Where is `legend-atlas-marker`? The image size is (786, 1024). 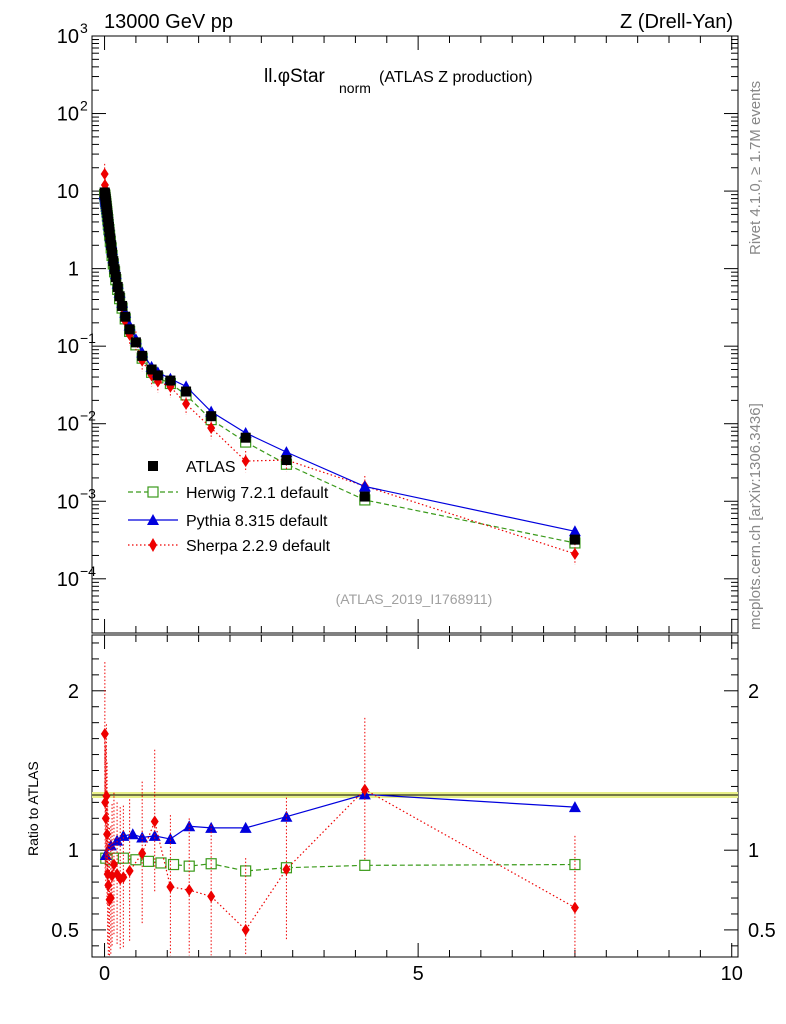 legend-atlas-marker is located at coordinates (153, 466).